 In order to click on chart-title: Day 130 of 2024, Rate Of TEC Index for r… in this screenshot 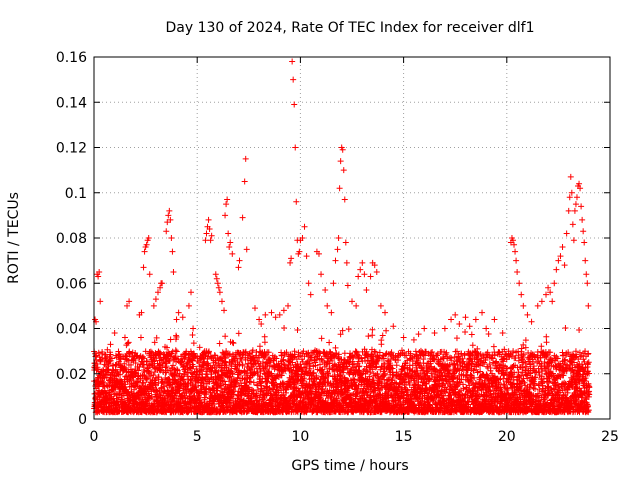, I will do `click(350, 28)`.